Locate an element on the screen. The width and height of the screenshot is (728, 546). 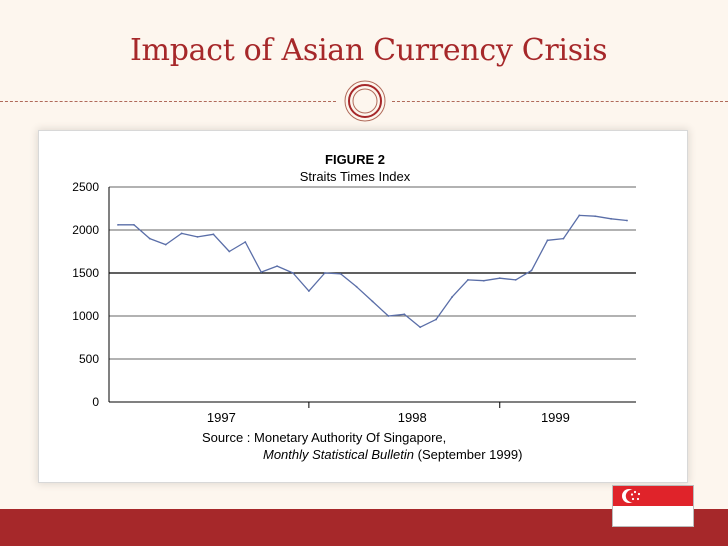
y-tick-label-1500: 1500 is located at coordinates (85, 273).